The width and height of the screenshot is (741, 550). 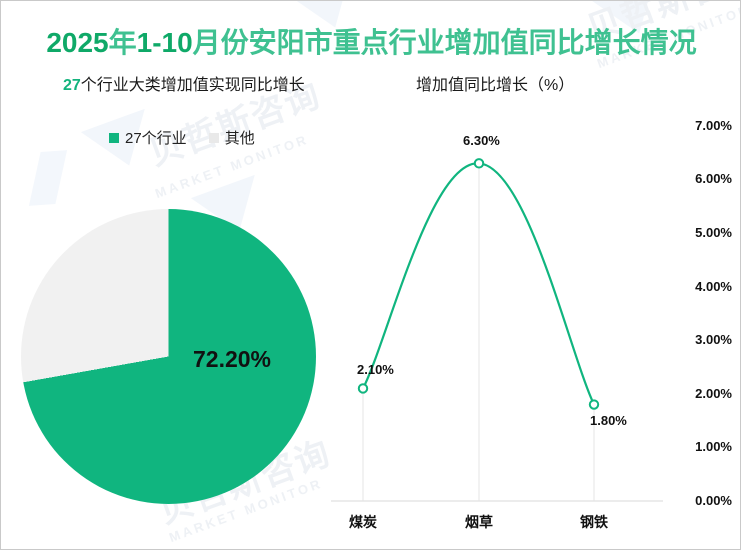 I want to click on pie-value-label: 72.20%, so click(x=232, y=359).